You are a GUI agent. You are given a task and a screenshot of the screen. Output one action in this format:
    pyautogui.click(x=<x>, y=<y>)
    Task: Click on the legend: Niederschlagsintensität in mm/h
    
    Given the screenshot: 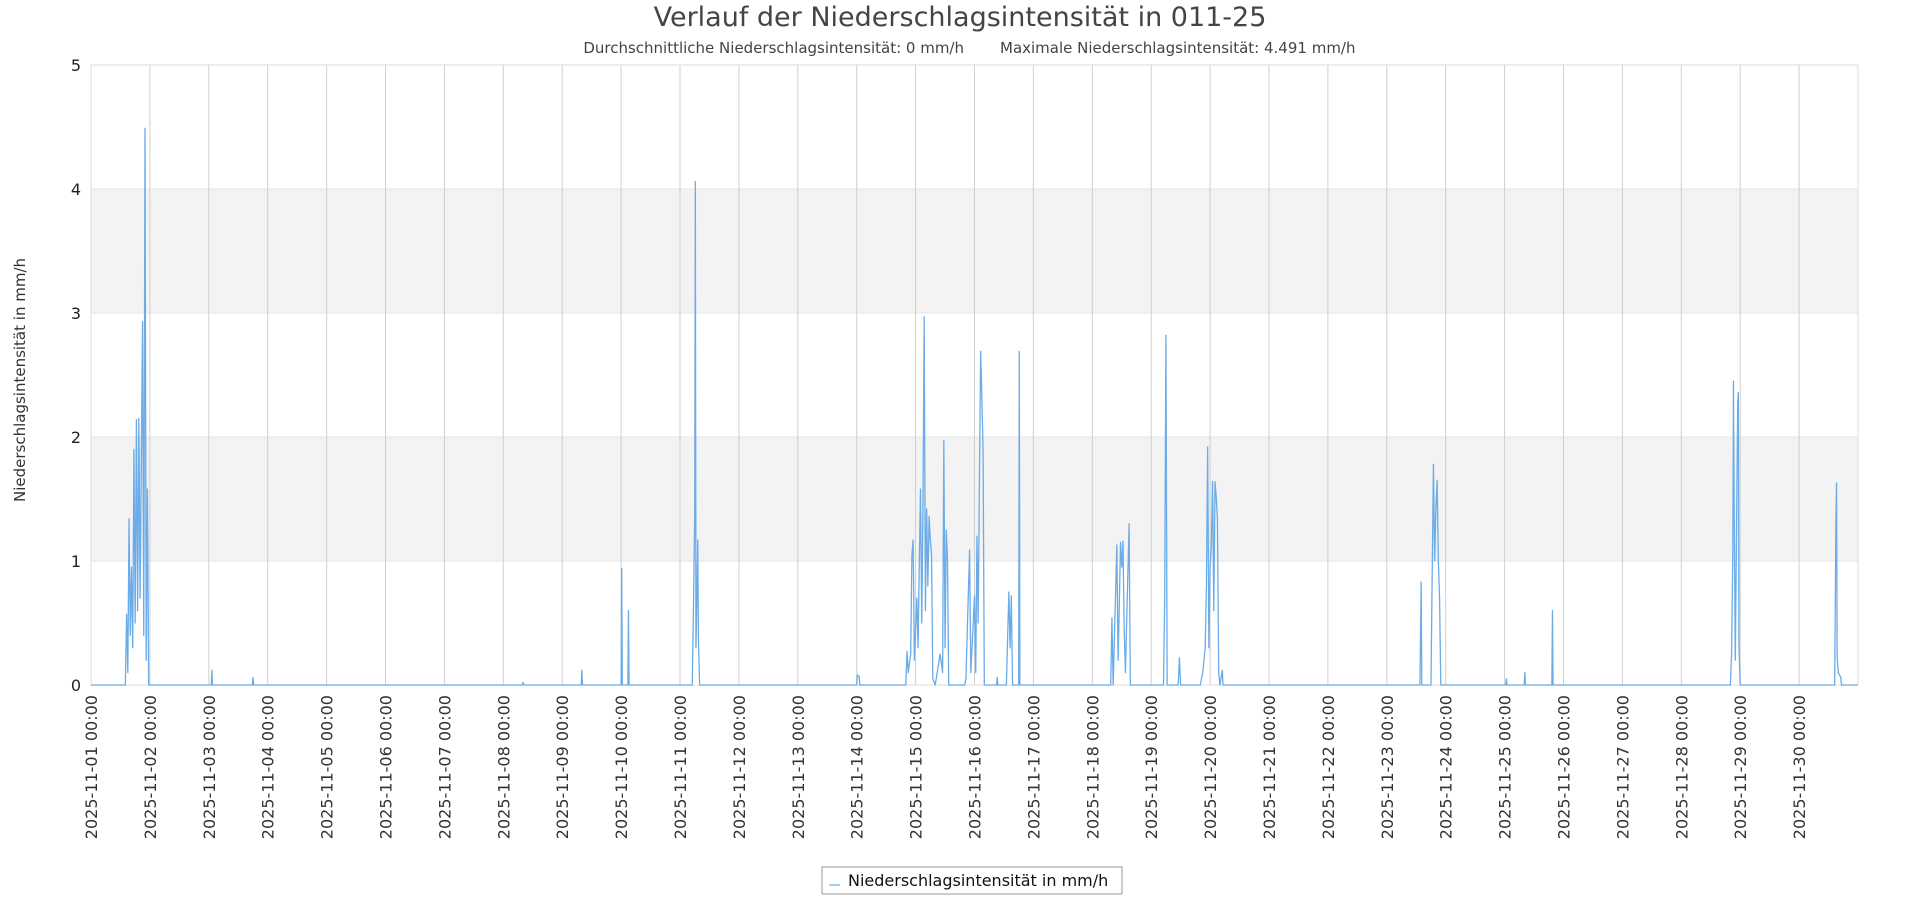 What is the action you would take?
    pyautogui.click(x=972, y=880)
    